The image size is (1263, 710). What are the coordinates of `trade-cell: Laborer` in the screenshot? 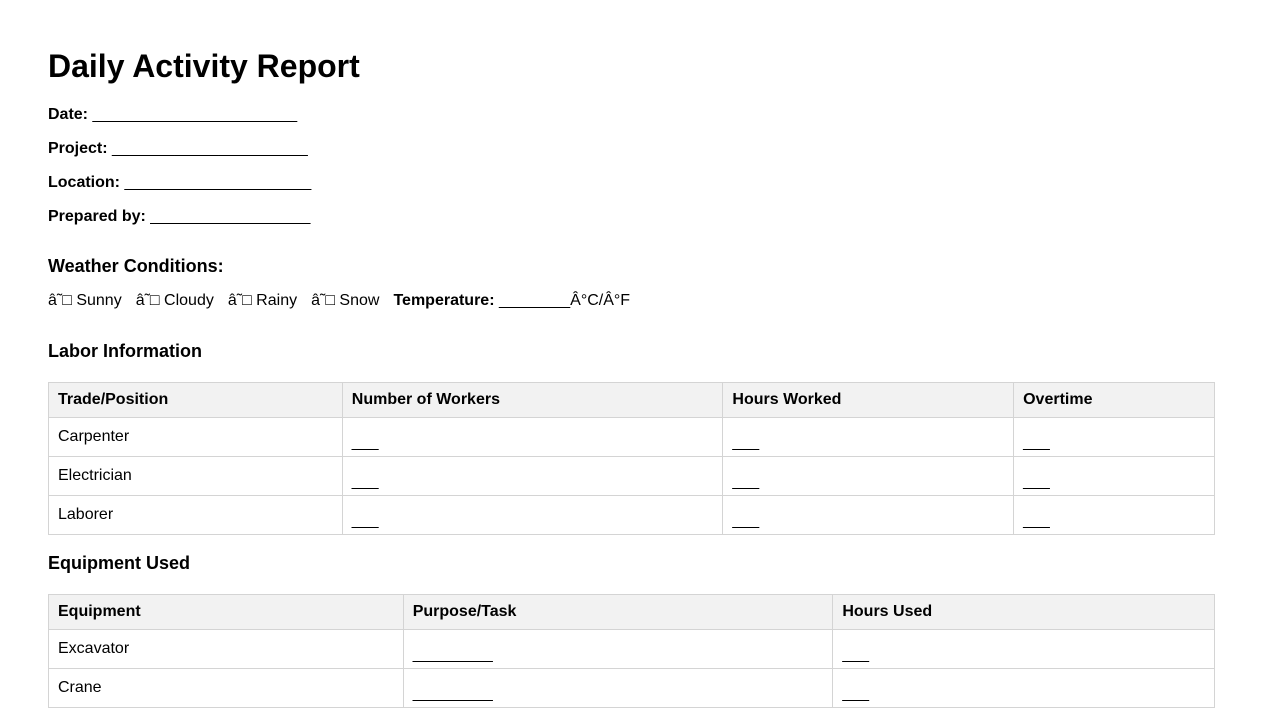 It's located at (195, 515).